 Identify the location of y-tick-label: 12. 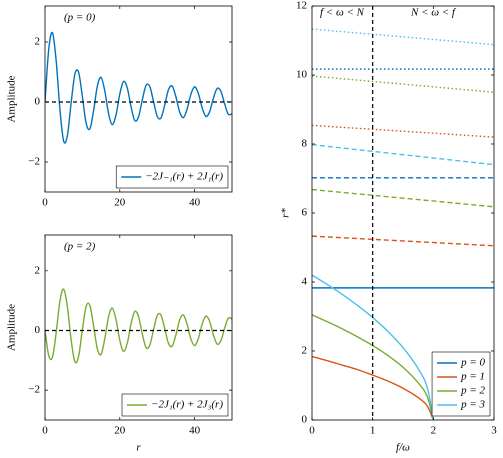
(301, 6).